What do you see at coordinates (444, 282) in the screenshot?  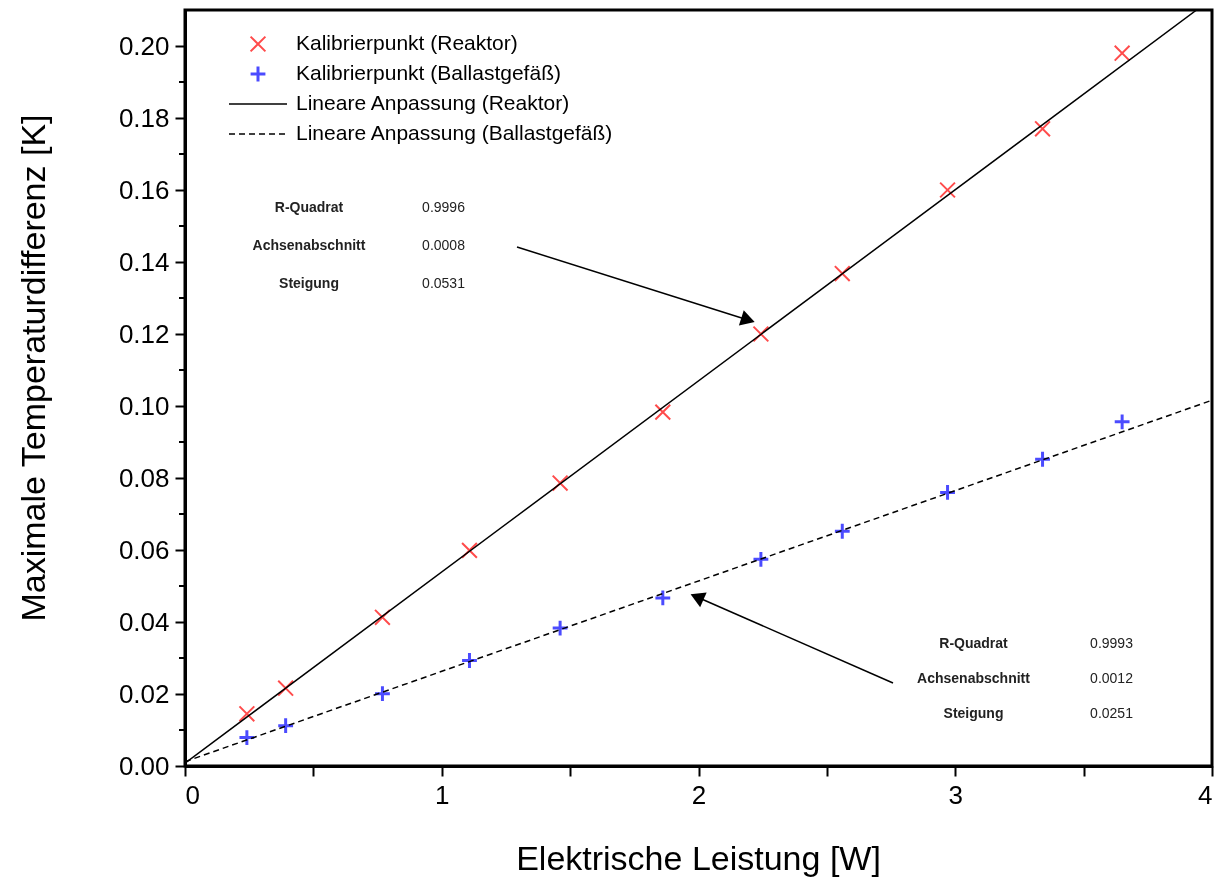 I see `annotation: 0.0531` at bounding box center [444, 282].